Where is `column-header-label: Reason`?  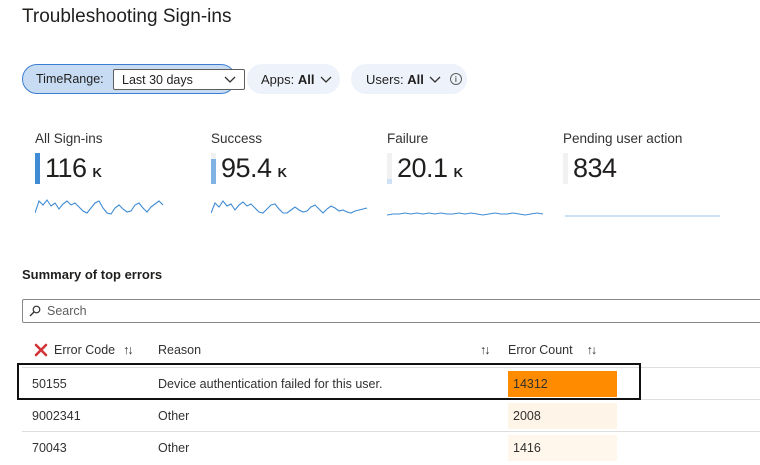 column-header-label: Reason is located at coordinates (180, 350).